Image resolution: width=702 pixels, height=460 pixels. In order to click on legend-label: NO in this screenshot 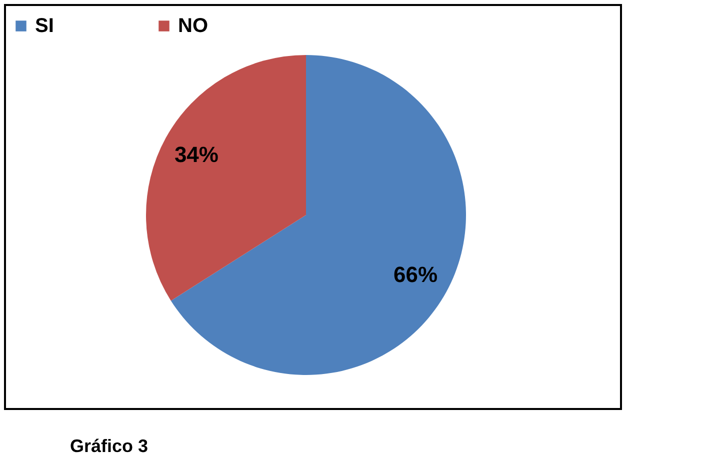, I will do `click(193, 26)`.